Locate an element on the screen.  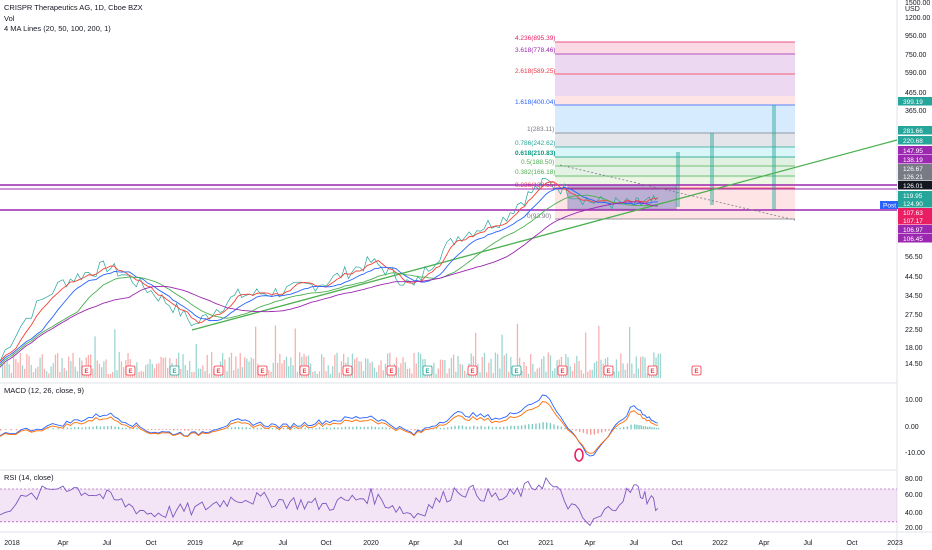
price-tag: 138.19 is located at coordinates (915, 159).